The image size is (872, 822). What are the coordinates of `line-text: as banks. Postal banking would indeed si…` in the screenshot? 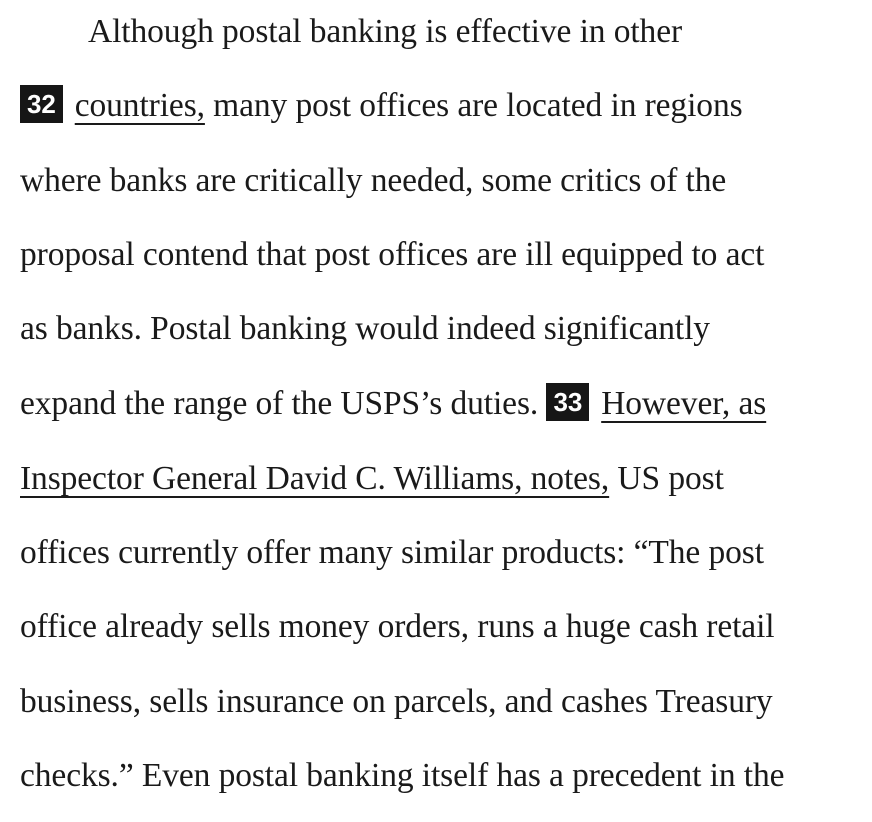 It's located at (365, 328).